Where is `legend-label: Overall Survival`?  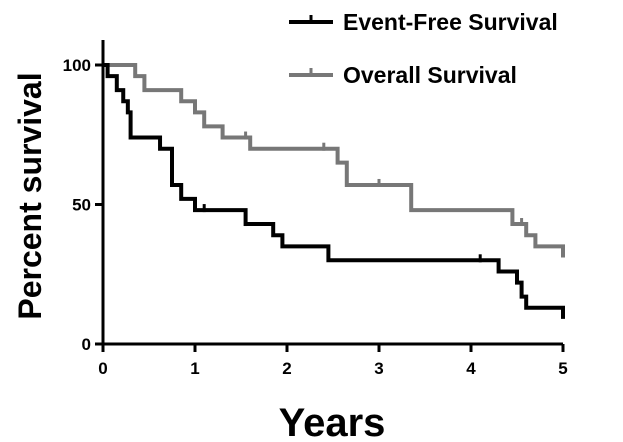
legend-label: Overall Survival is located at coordinates (430, 75).